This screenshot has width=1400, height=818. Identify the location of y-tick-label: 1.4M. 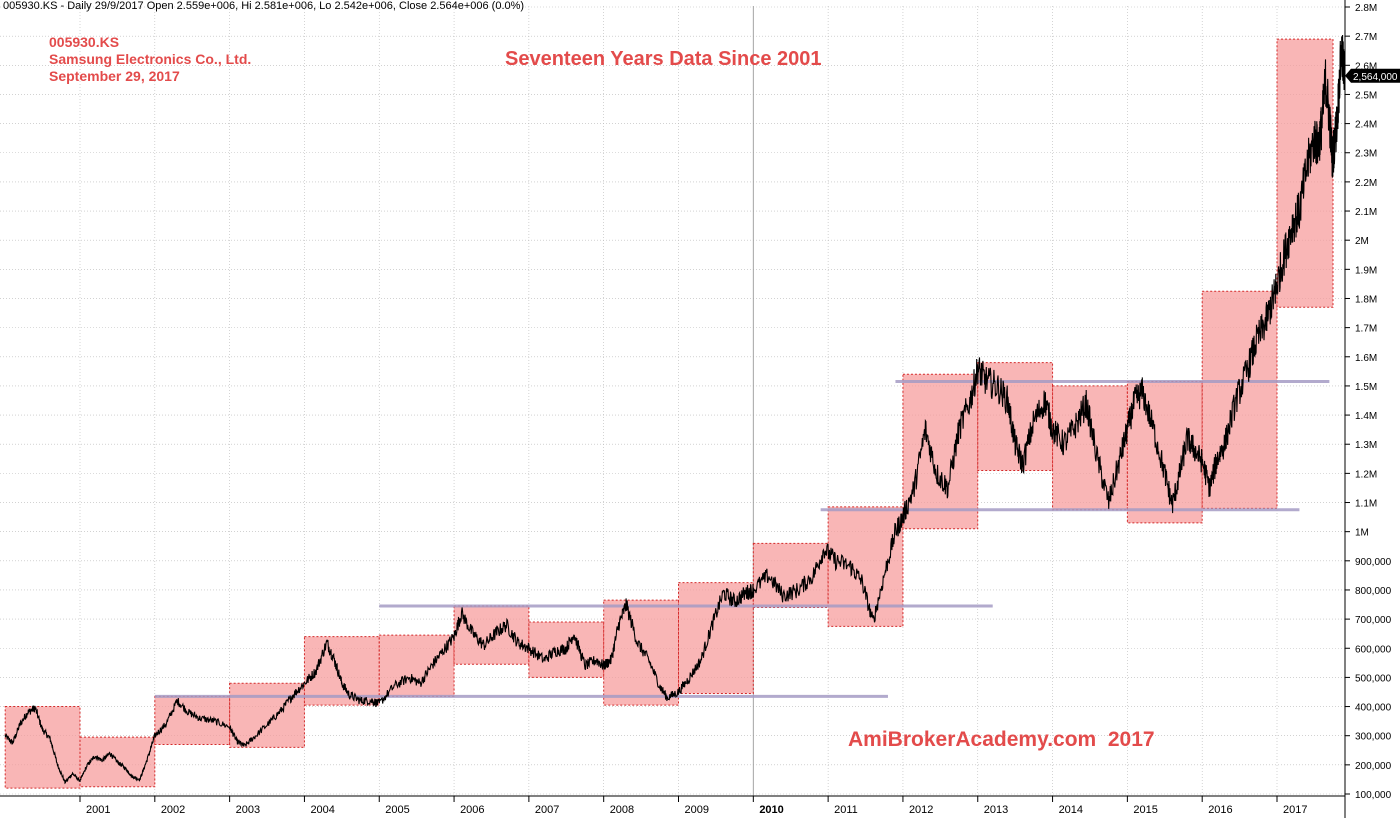
(1366, 416).